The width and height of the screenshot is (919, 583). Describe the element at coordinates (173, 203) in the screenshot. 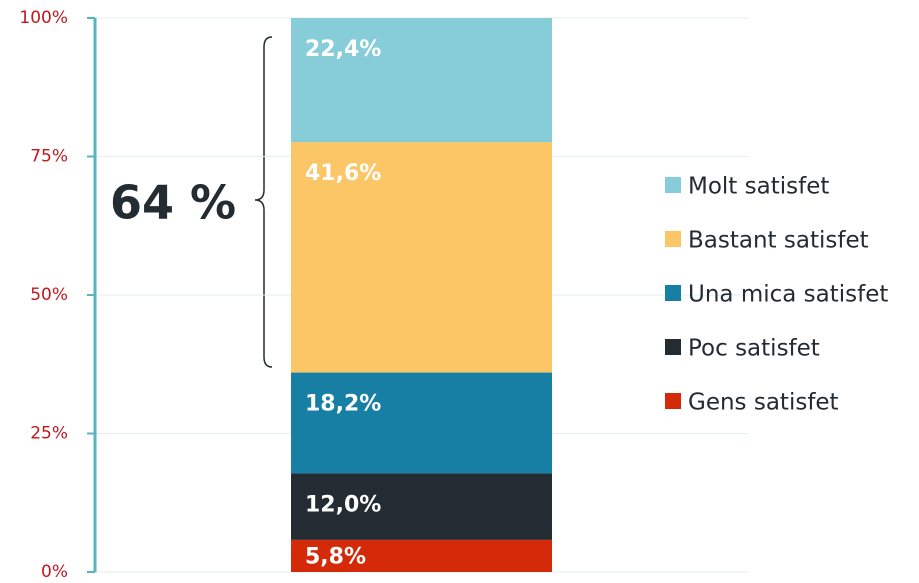

I see `annotation: 64 %` at that location.